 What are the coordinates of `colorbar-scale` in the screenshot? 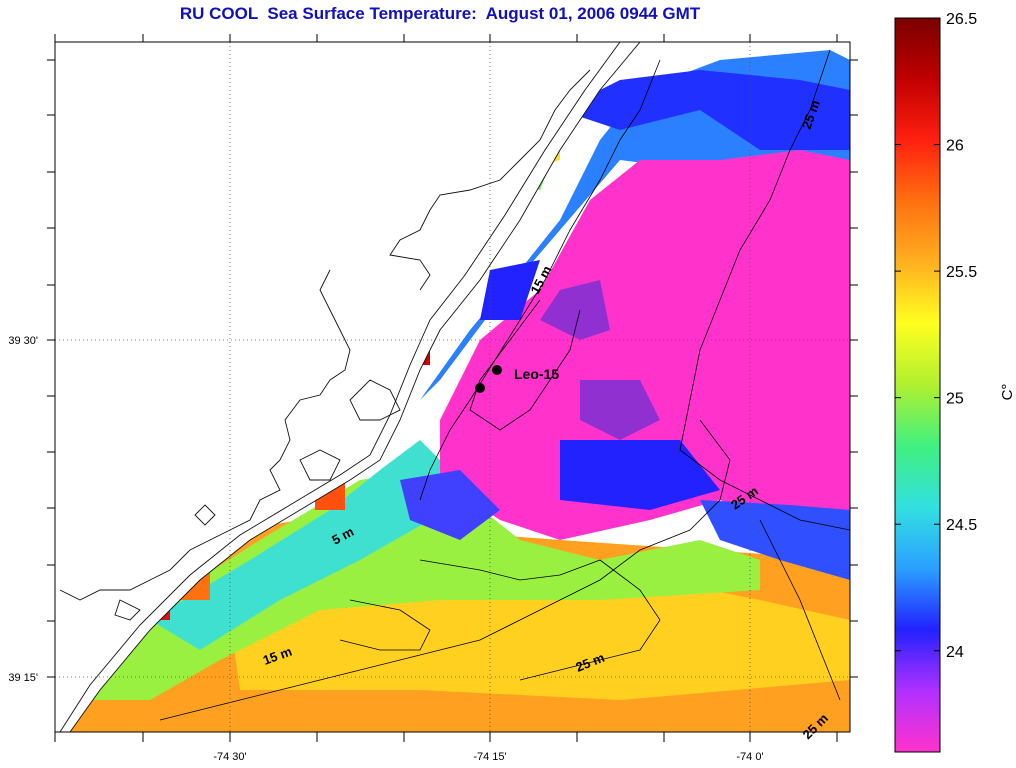 It's located at (917, 385).